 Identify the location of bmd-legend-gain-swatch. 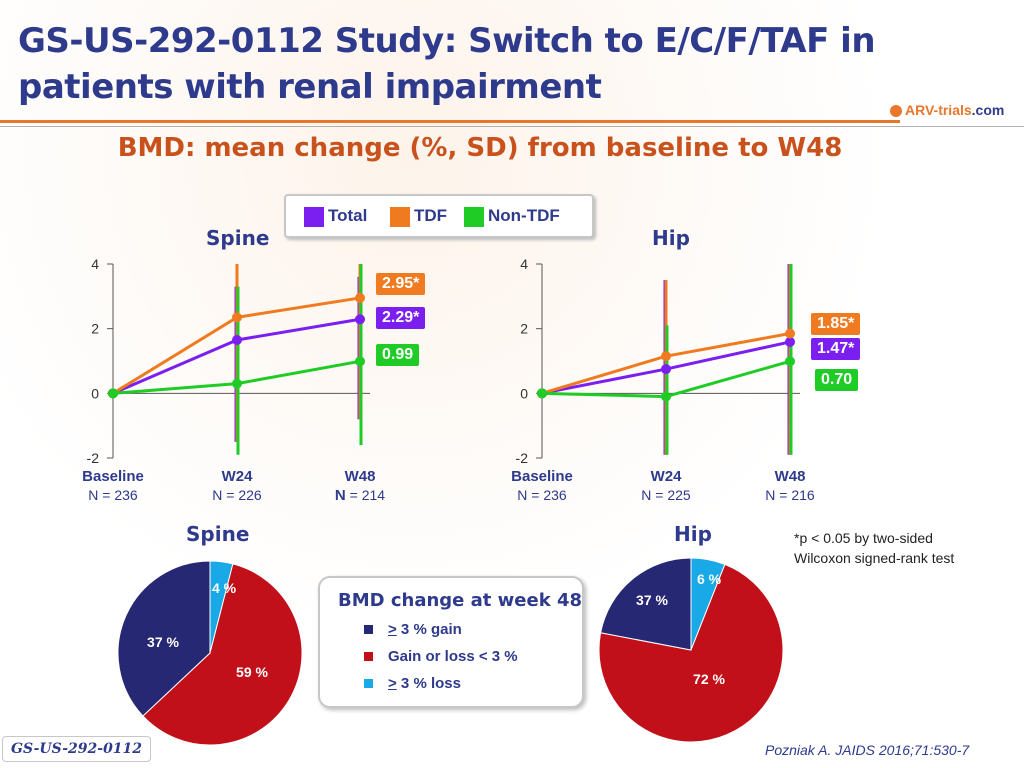
(368, 629).